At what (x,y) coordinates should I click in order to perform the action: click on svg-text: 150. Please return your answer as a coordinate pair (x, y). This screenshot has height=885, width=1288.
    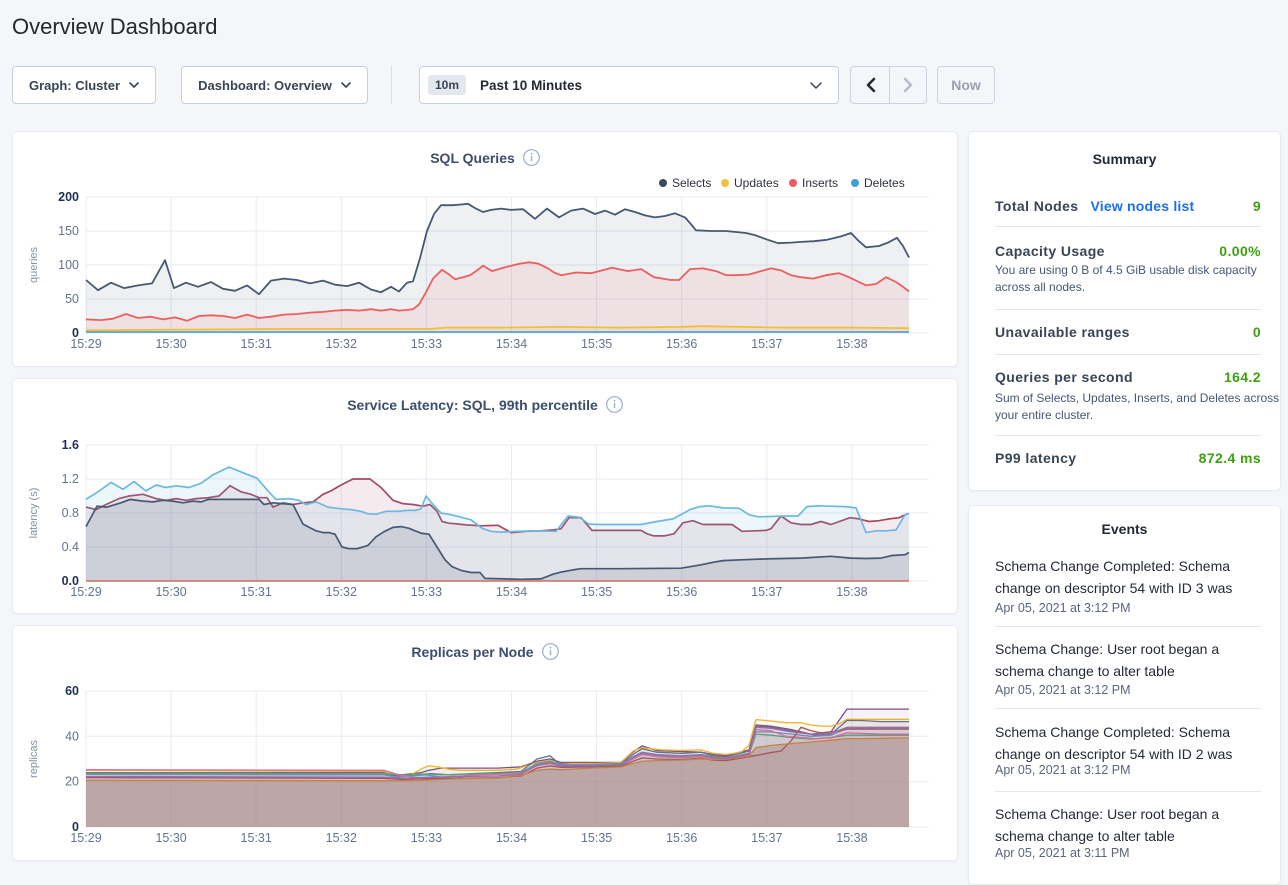
    Looking at the image, I should click on (68, 231).